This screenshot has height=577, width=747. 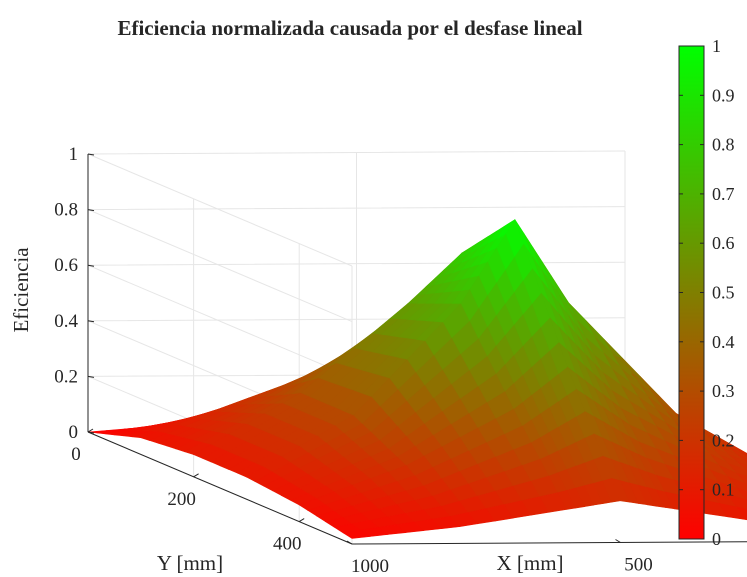 I want to click on colorbar-tick-label: 0, so click(x=716, y=539).